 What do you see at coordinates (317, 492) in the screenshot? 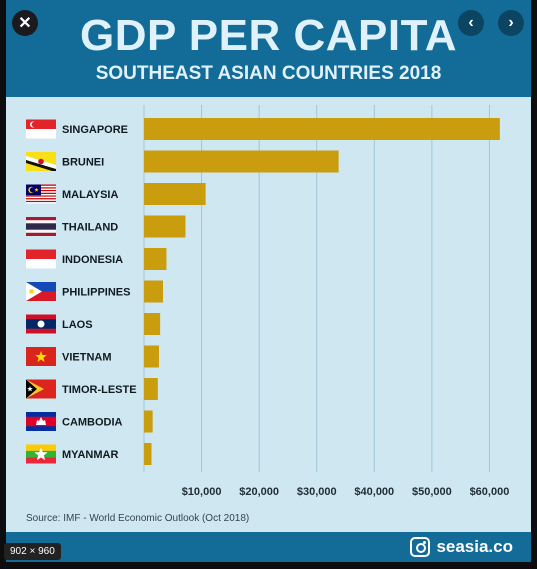
I see `x-tick-label: $30,000` at bounding box center [317, 492].